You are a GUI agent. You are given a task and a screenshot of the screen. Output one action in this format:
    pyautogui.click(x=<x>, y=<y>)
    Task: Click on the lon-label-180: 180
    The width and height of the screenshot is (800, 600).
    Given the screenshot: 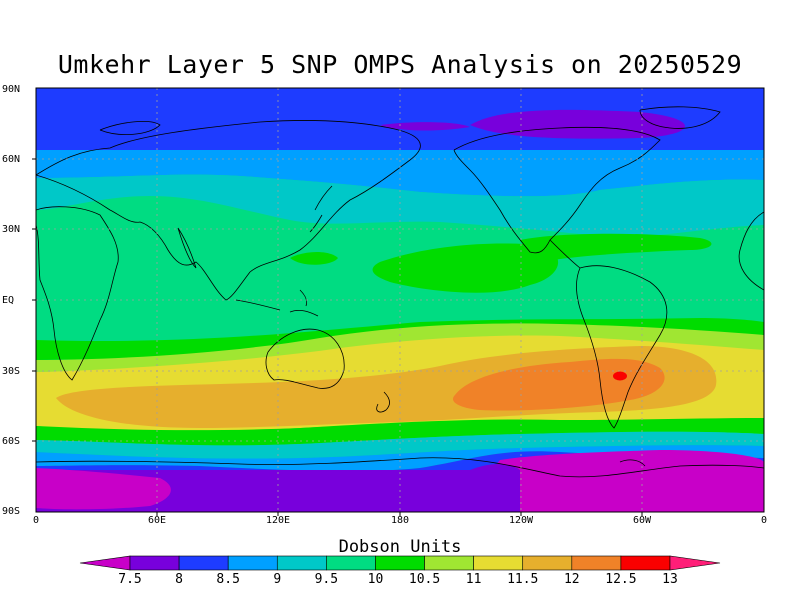 What is the action you would take?
    pyautogui.click(x=400, y=520)
    